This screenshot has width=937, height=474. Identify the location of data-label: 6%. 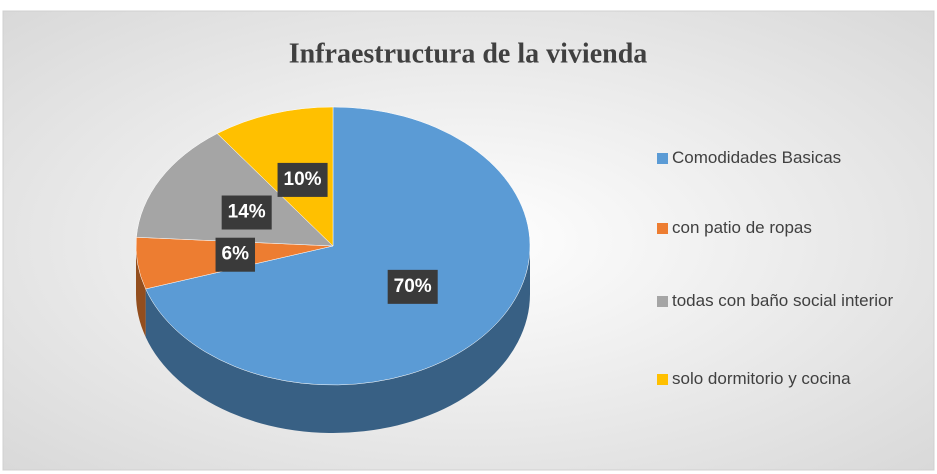
(236, 254).